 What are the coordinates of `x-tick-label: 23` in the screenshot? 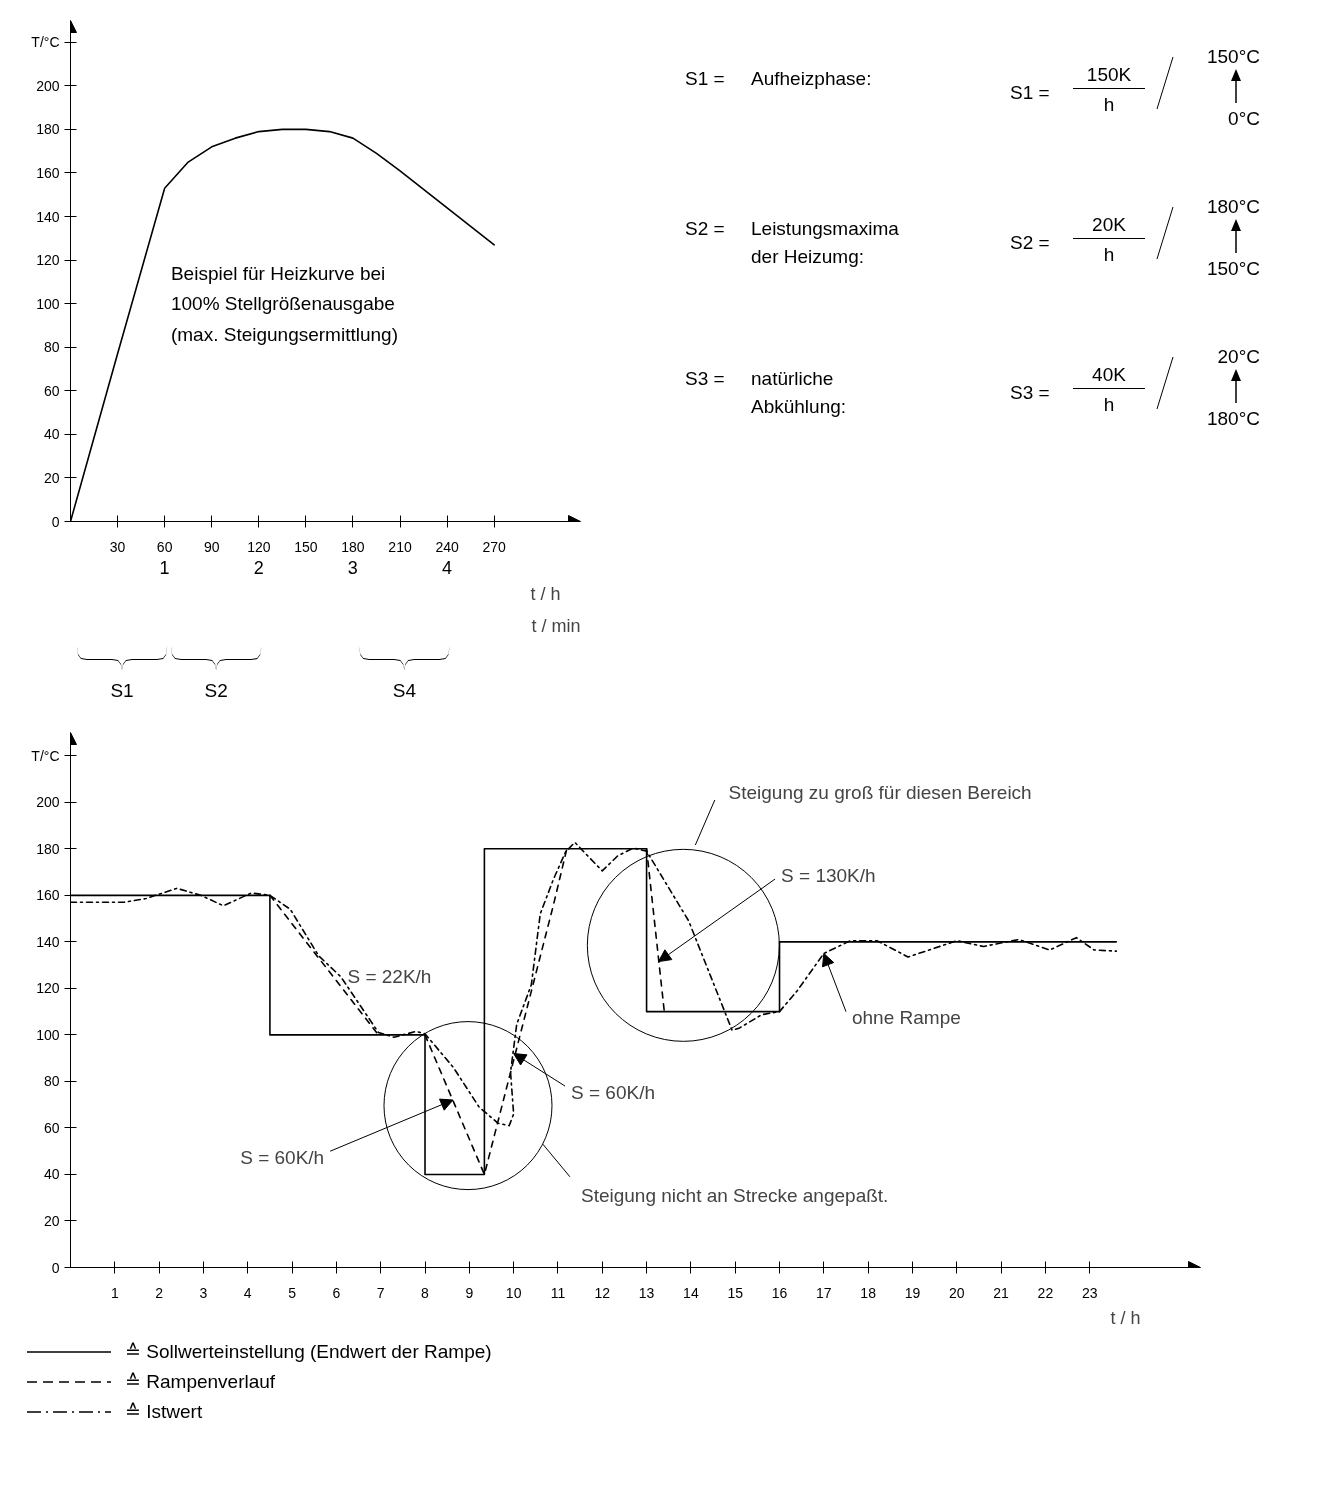 It's located at (1089, 1292).